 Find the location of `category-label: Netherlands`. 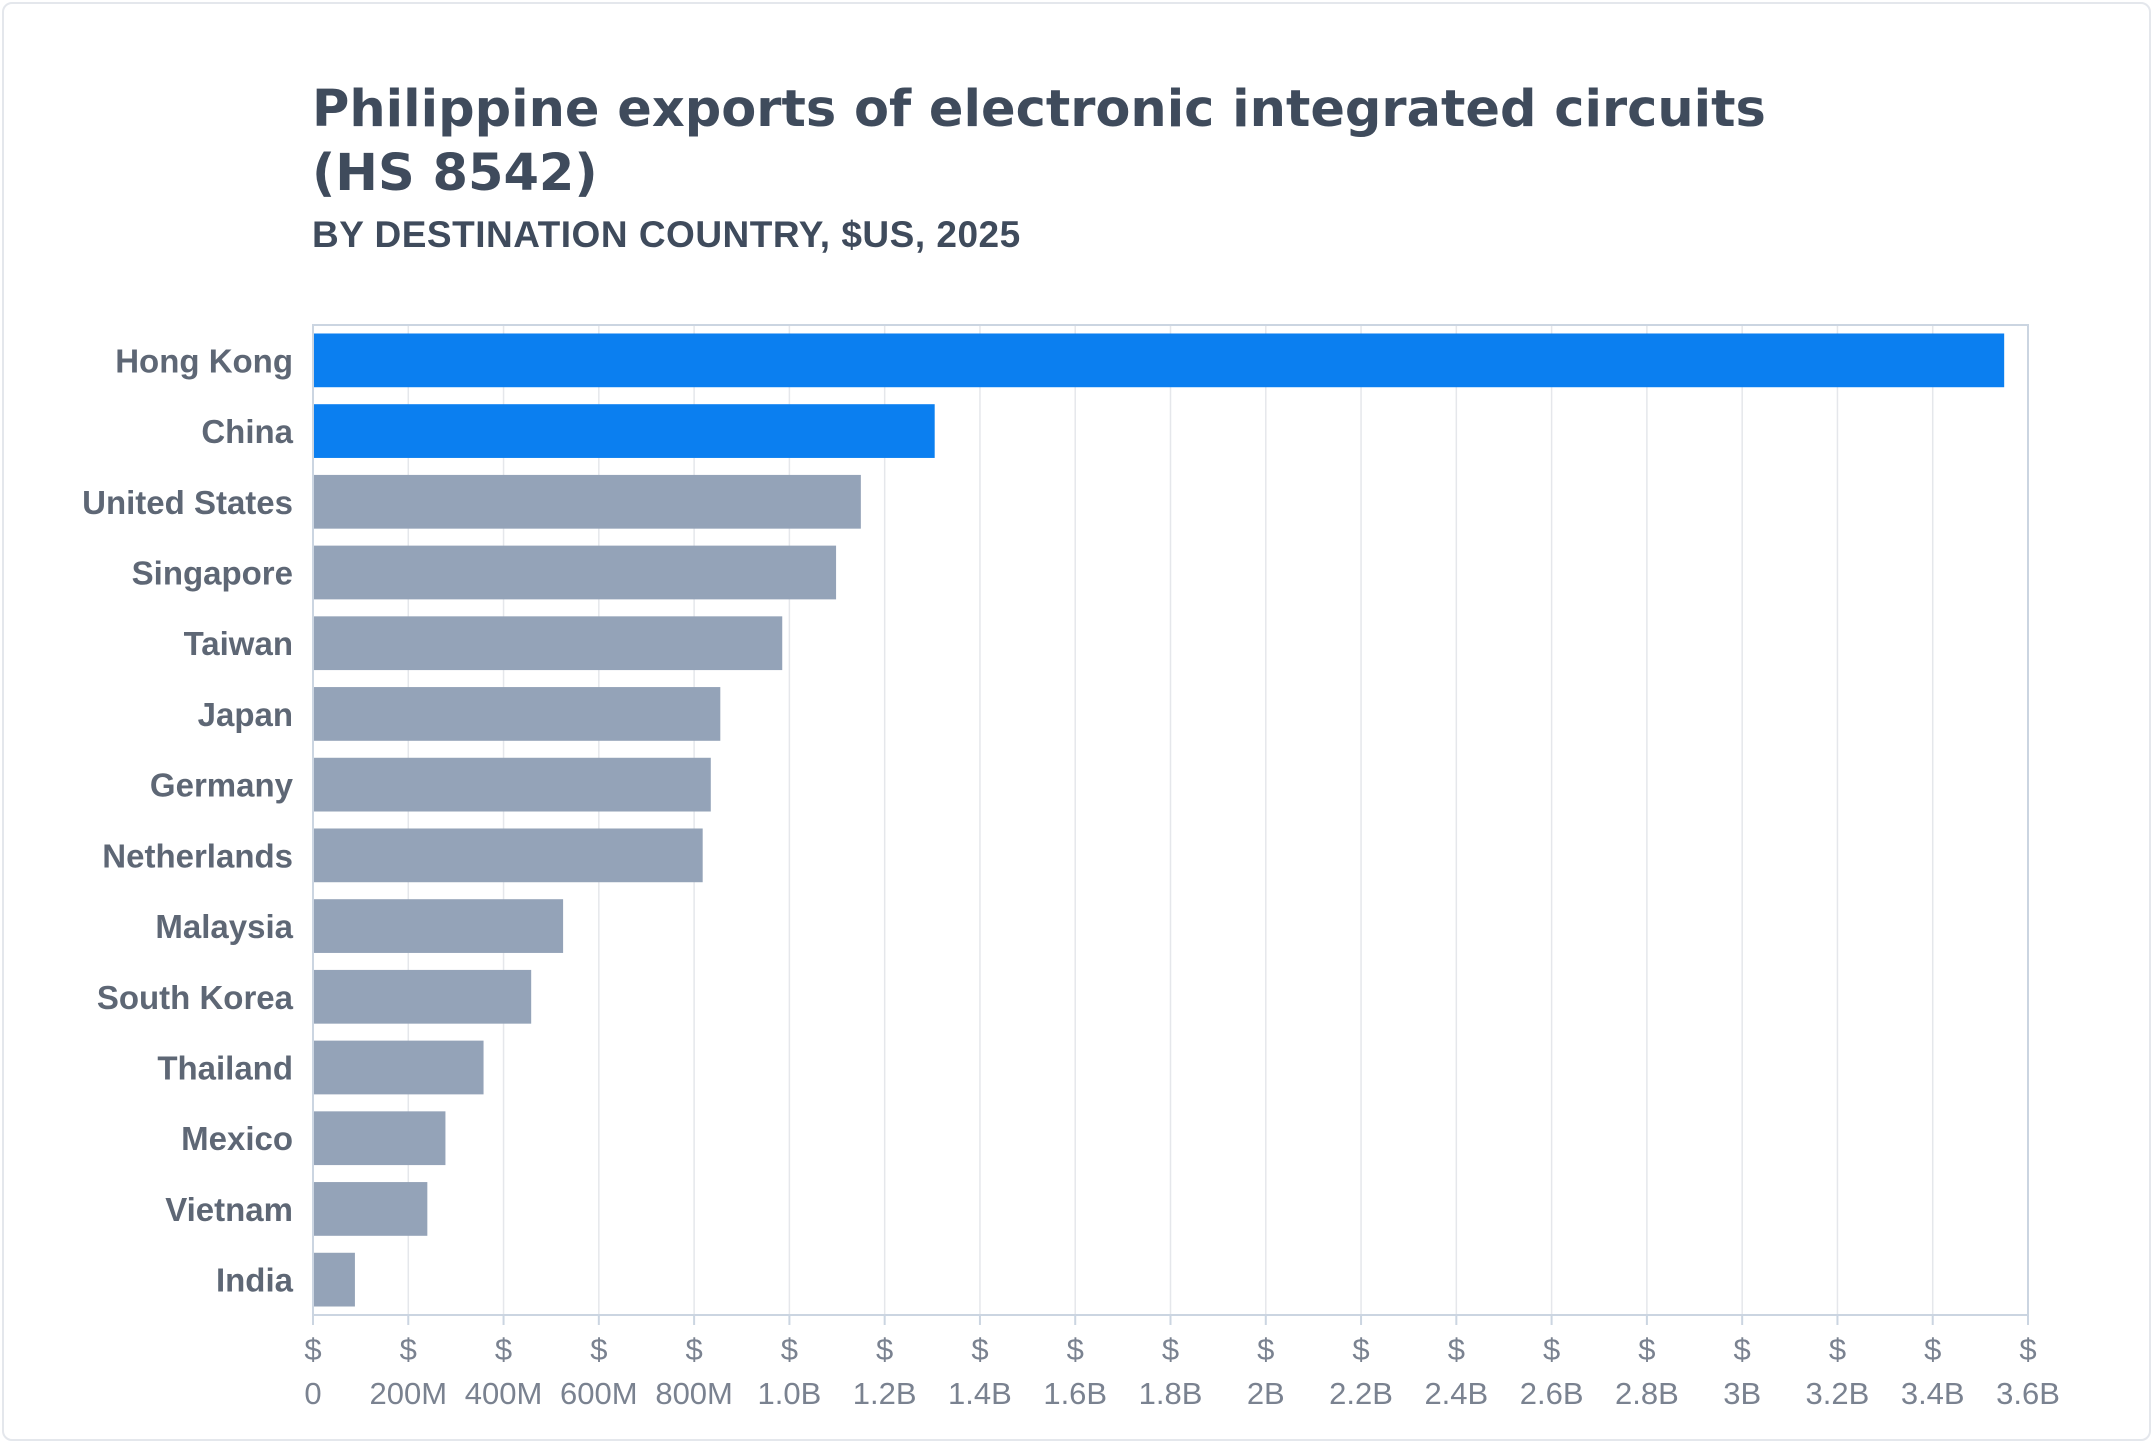

category-label: Netherlands is located at coordinates (197, 855).